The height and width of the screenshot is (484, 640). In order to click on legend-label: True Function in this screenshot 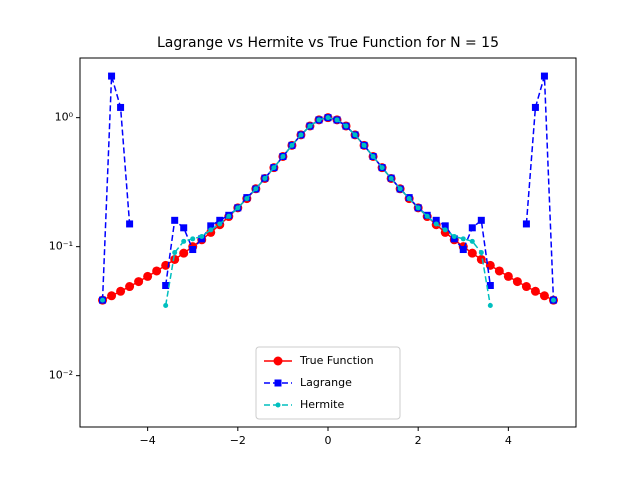, I will do `click(336, 360)`.